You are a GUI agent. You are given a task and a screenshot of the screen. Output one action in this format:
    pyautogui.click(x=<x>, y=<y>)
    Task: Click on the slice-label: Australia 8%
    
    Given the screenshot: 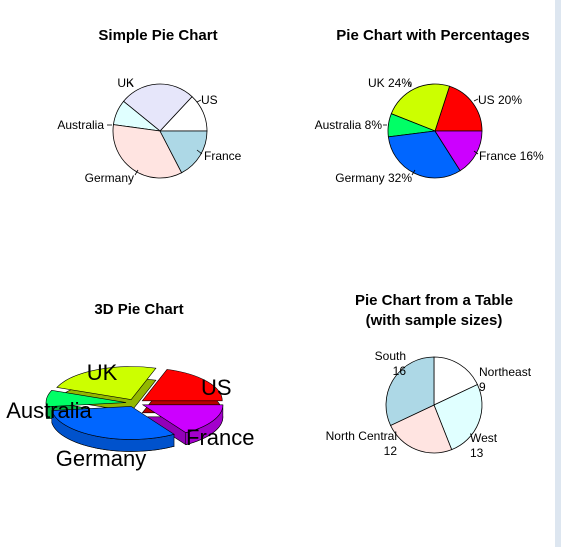 What is the action you would take?
    pyautogui.click(x=349, y=125)
    